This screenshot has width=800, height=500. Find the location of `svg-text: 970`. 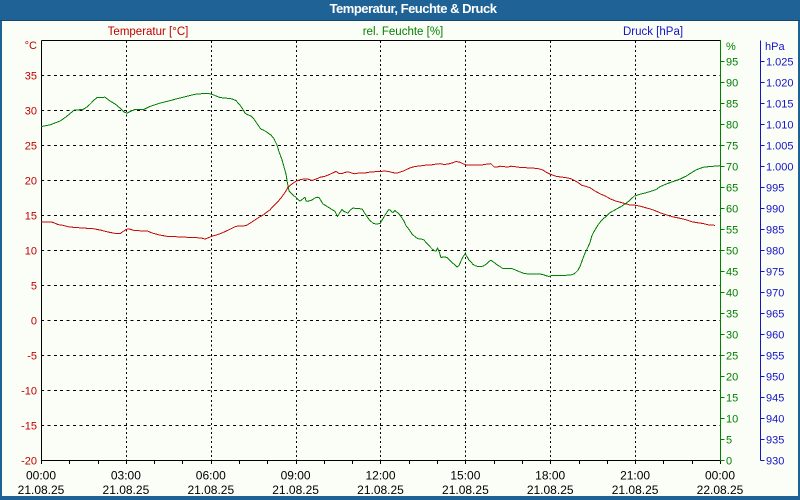

svg-text: 970 is located at coordinates (775, 294).